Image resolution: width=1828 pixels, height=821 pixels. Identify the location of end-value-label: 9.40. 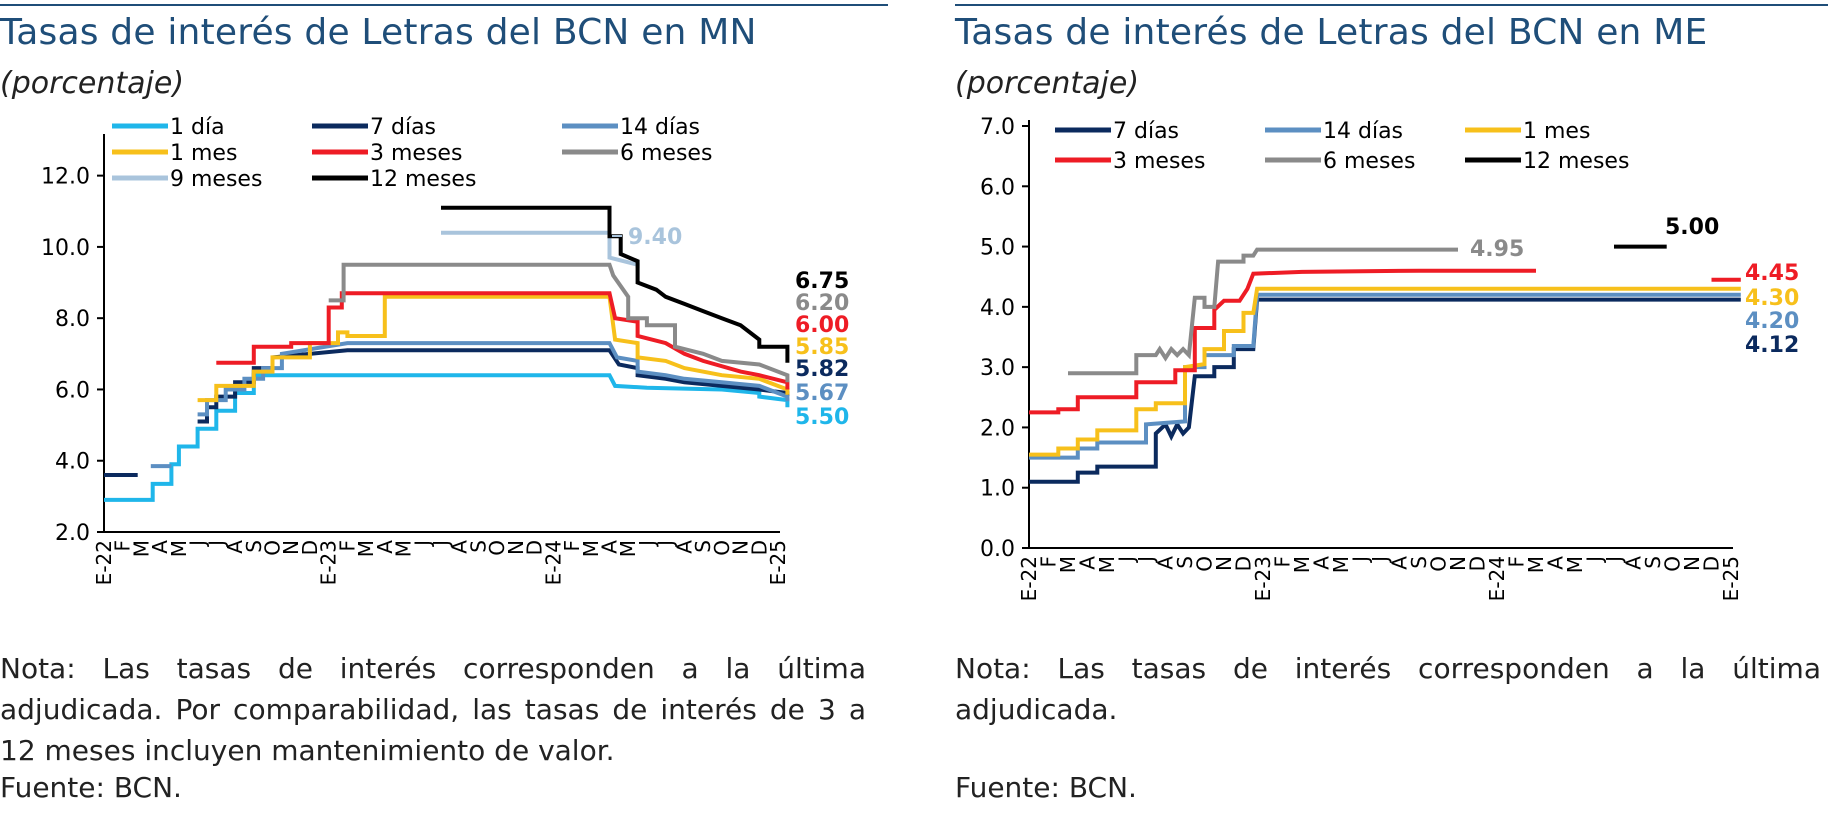
(655, 237).